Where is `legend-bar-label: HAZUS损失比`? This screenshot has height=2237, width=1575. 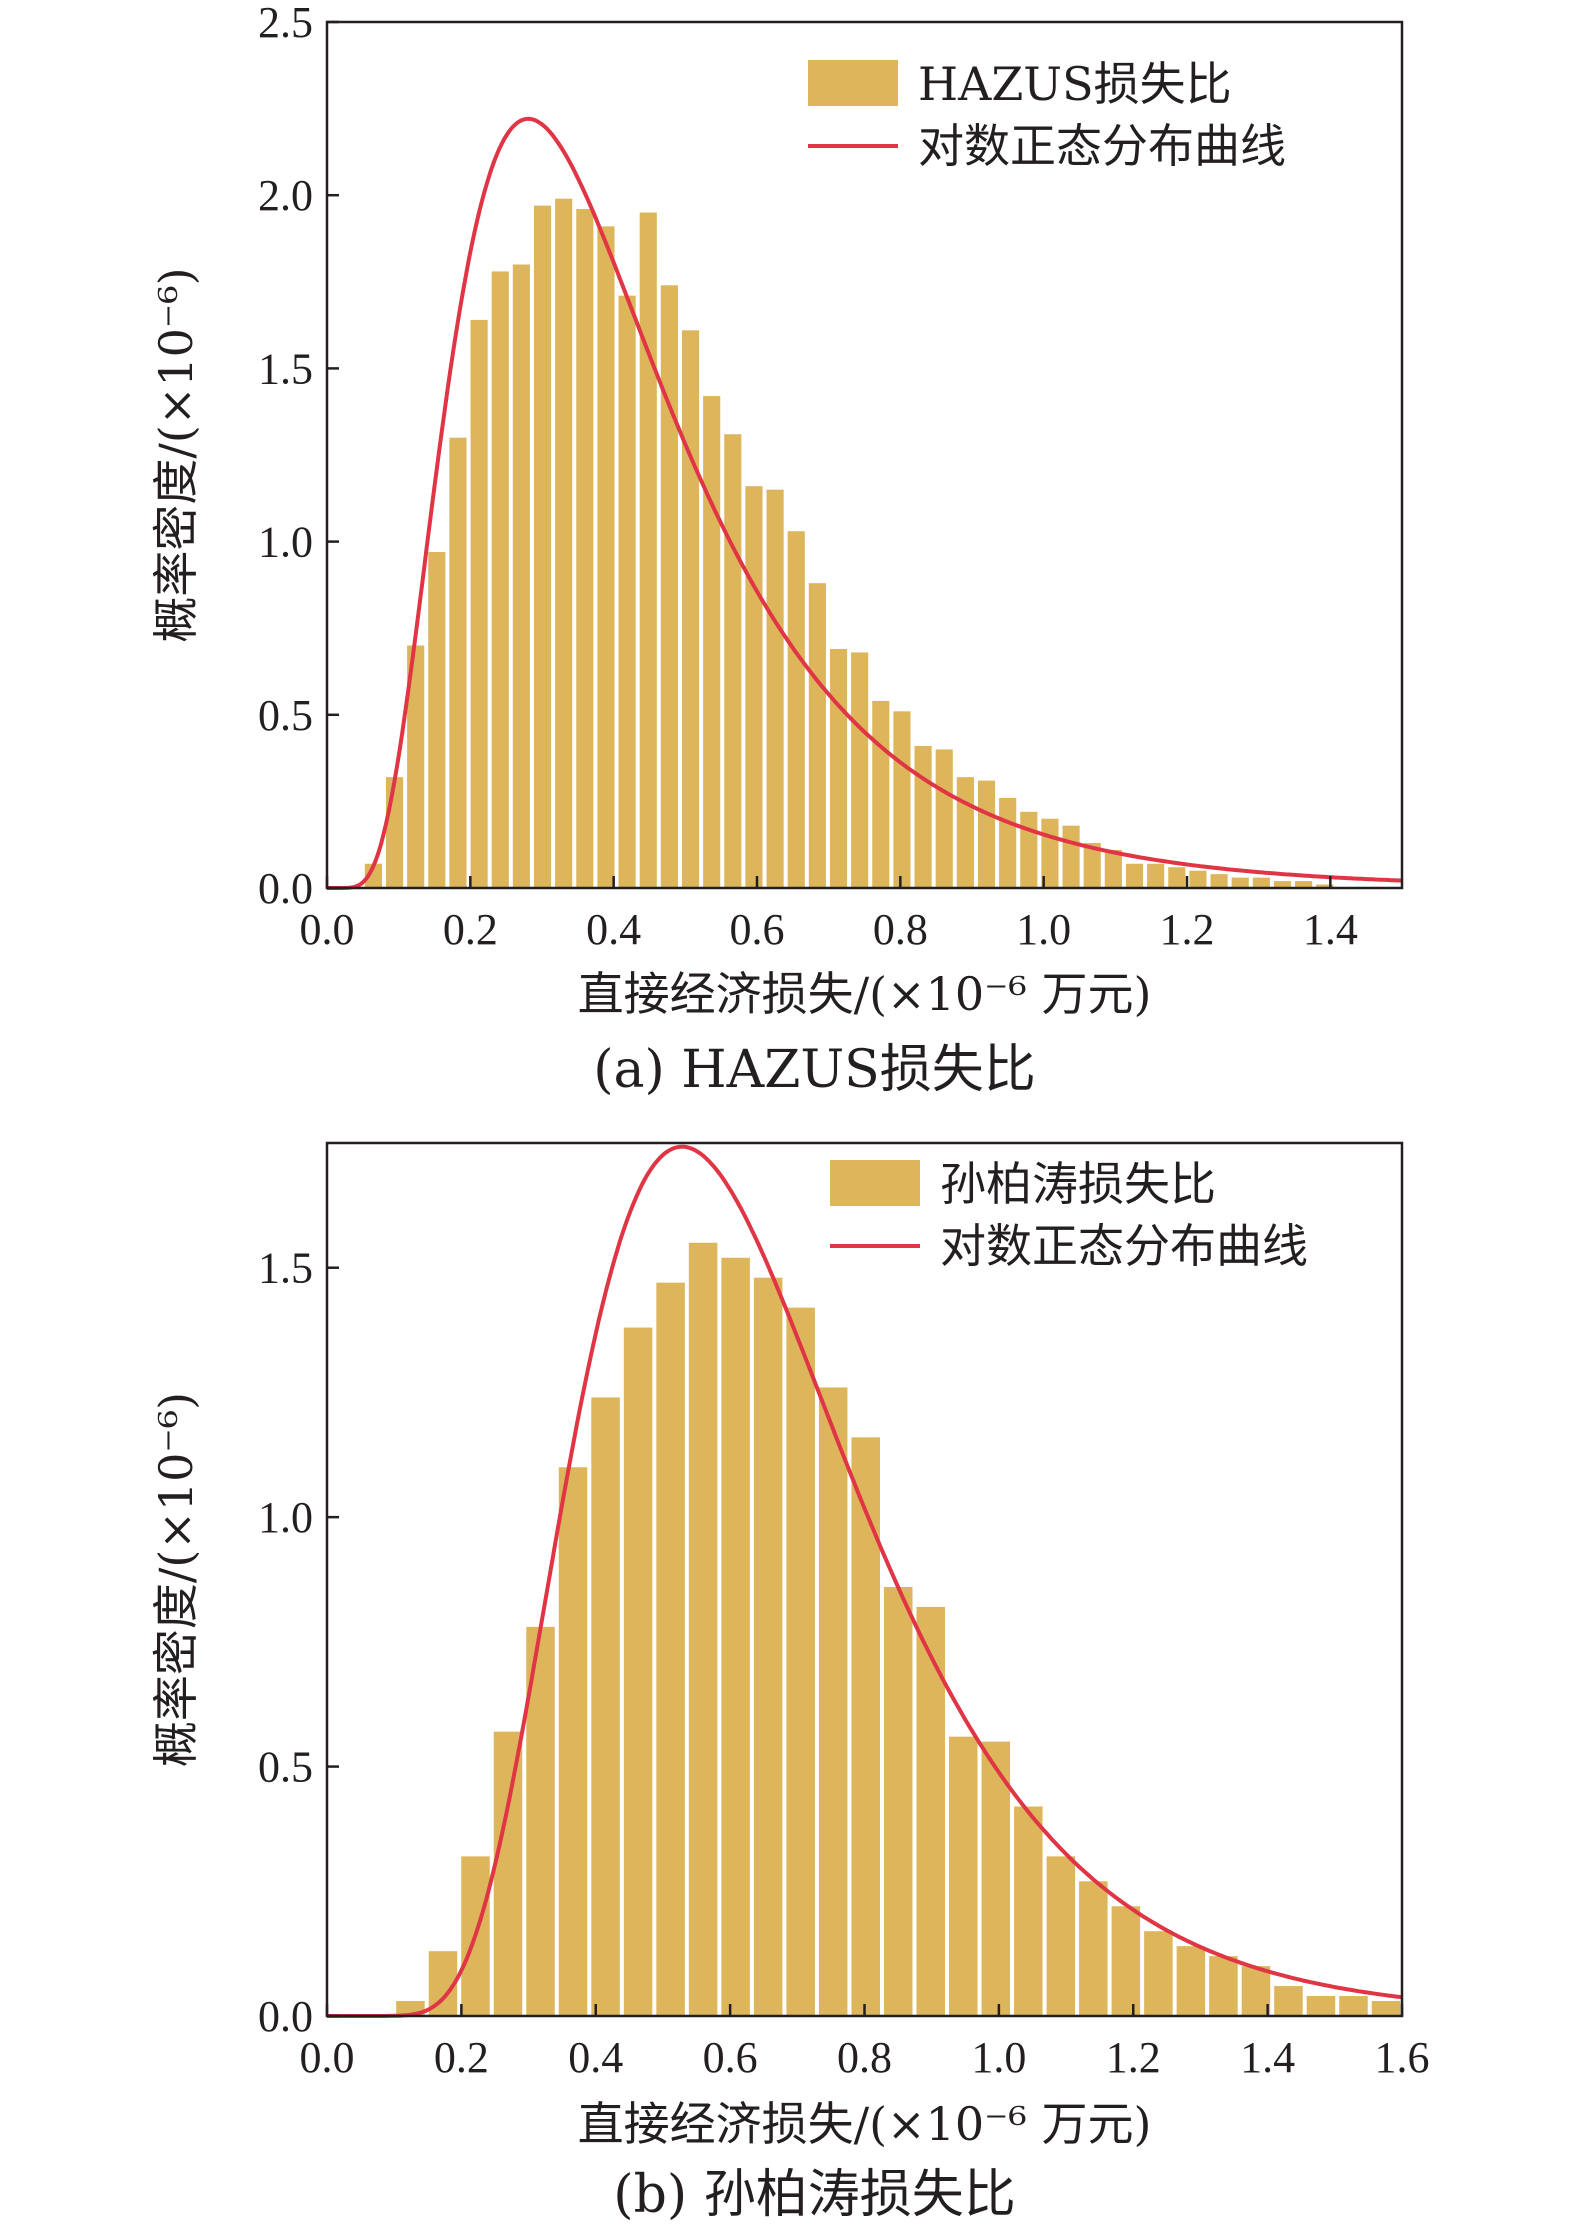 legend-bar-label: HAZUS损失比 is located at coordinates (1075, 84).